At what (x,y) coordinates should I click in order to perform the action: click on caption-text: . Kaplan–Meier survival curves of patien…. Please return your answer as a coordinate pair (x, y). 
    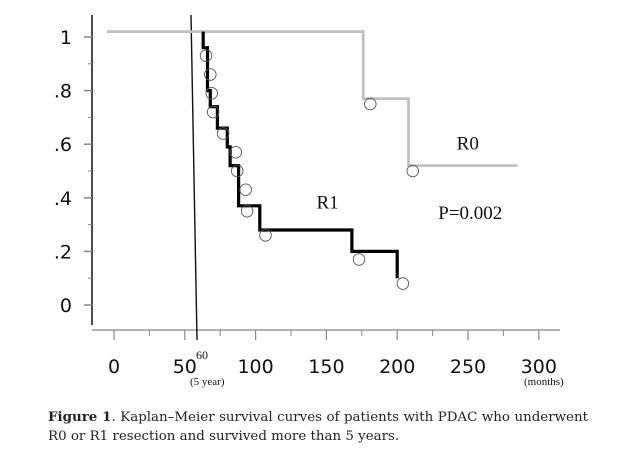
    Looking at the image, I should click on (318, 427).